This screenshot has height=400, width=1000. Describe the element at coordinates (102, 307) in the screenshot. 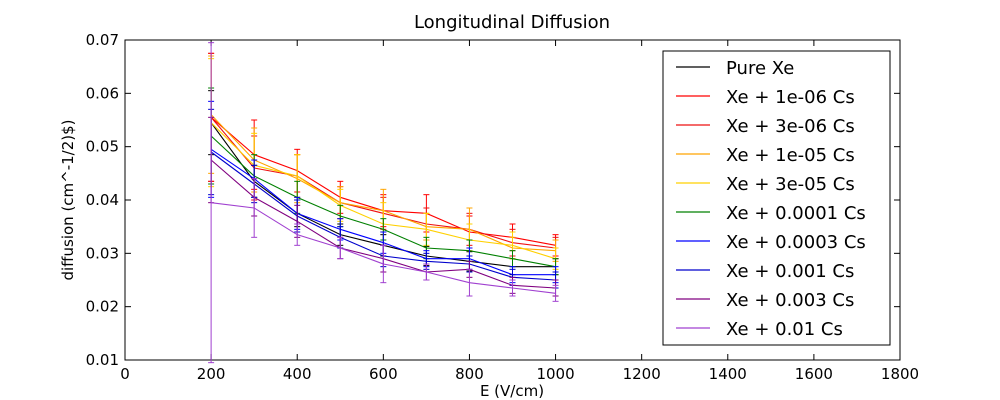

I see `y-tick-label: 0.02` at that location.